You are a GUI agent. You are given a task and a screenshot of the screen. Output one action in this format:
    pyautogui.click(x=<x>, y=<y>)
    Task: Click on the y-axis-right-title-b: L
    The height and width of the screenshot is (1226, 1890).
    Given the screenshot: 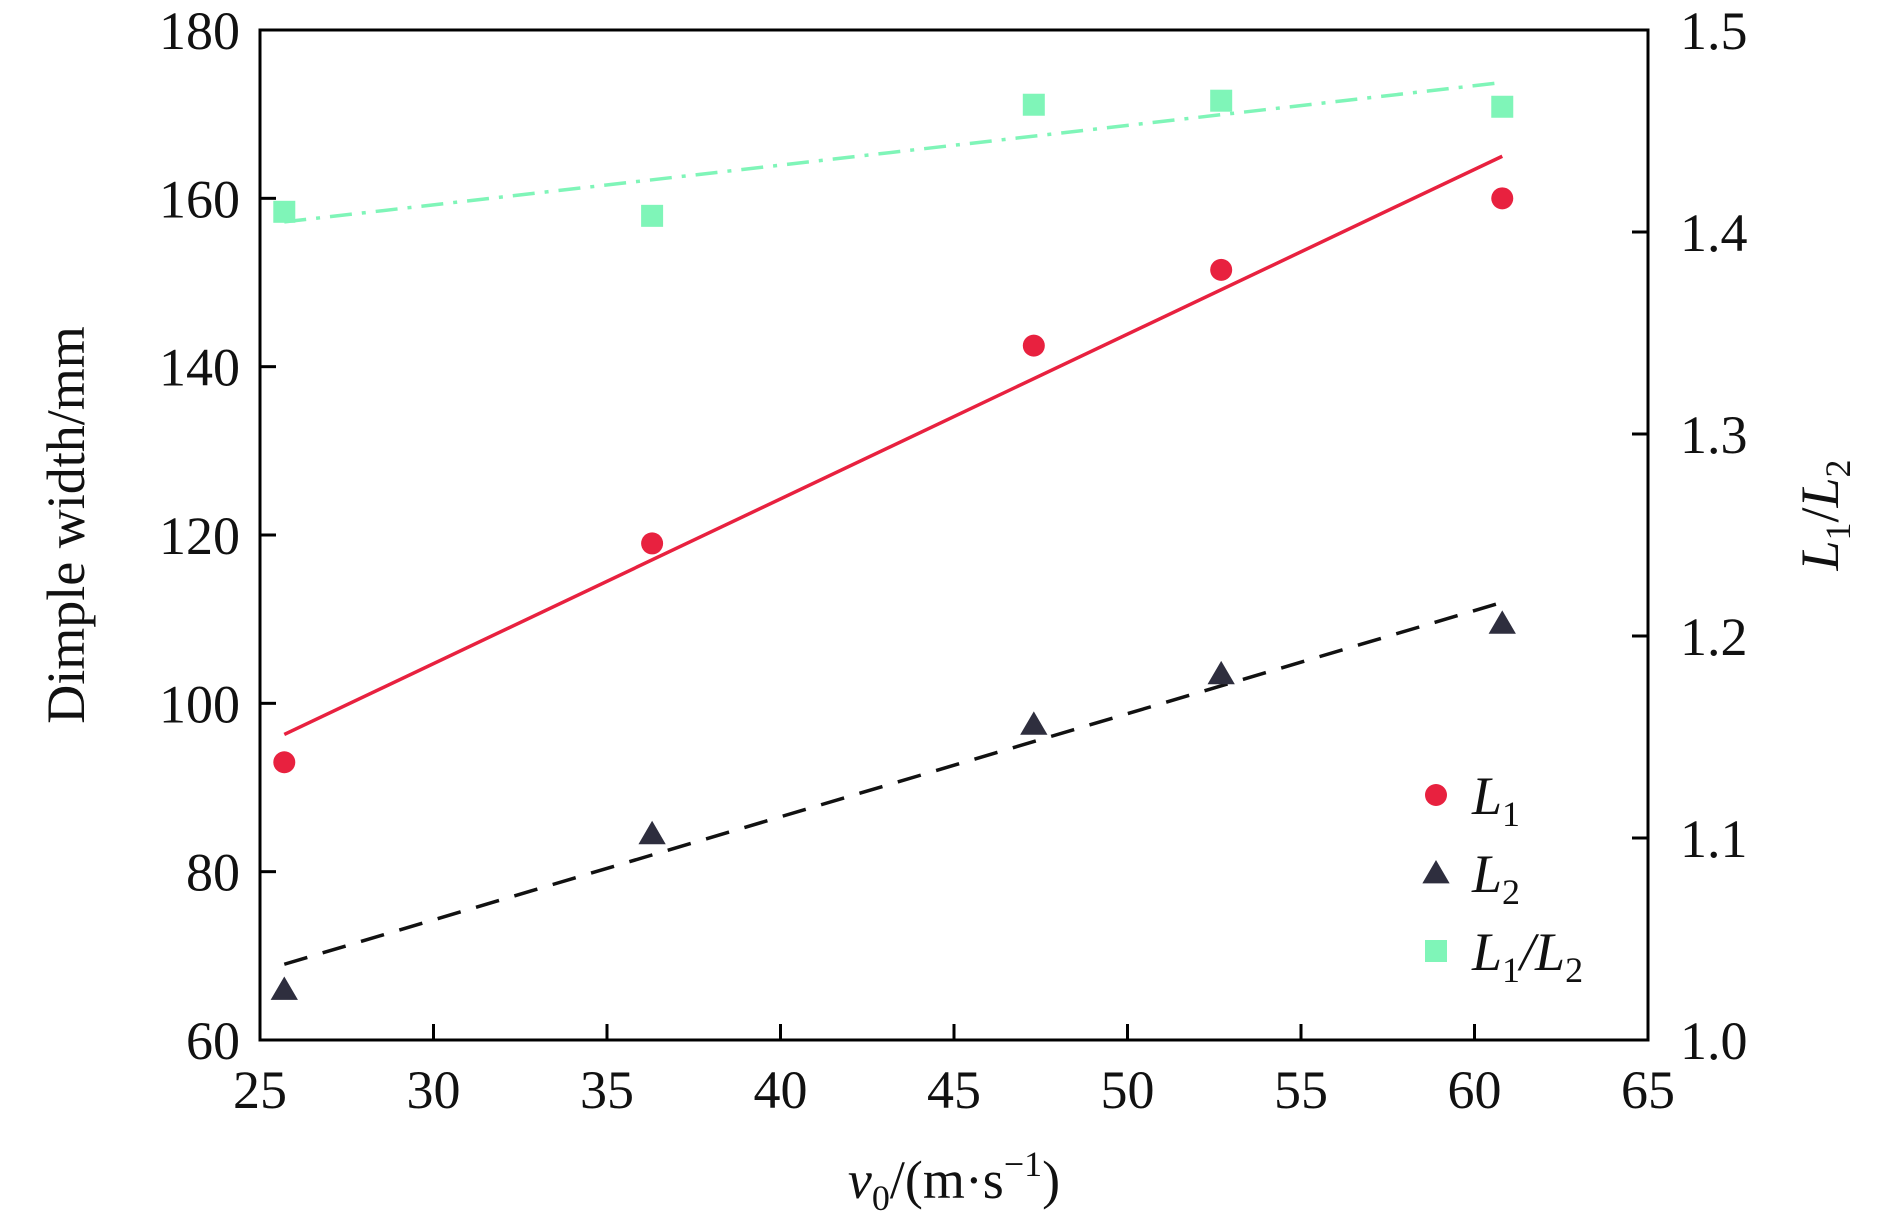 What is the action you would take?
    pyautogui.click(x=1820, y=492)
    